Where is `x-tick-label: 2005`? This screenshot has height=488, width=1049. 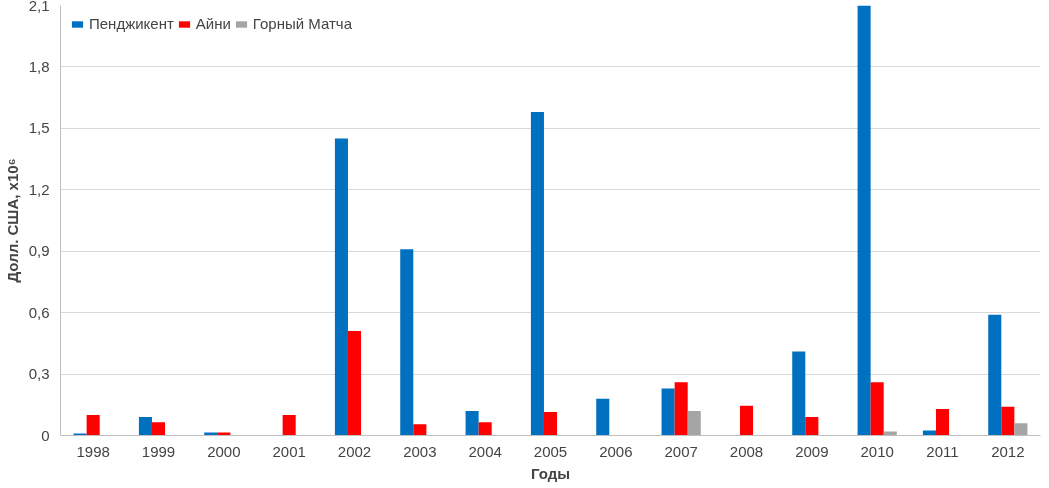
x-tick-label: 2005 is located at coordinates (550, 451).